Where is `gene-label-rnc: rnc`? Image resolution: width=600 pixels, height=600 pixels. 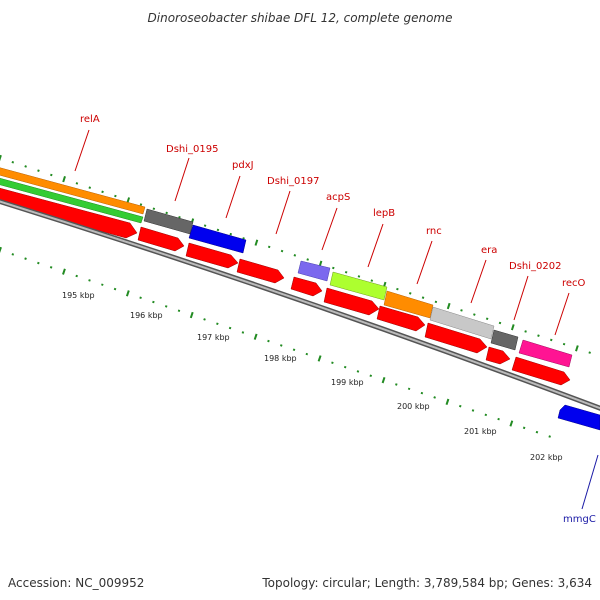
gene-label-rnc: rnc is located at coordinates (434, 231).